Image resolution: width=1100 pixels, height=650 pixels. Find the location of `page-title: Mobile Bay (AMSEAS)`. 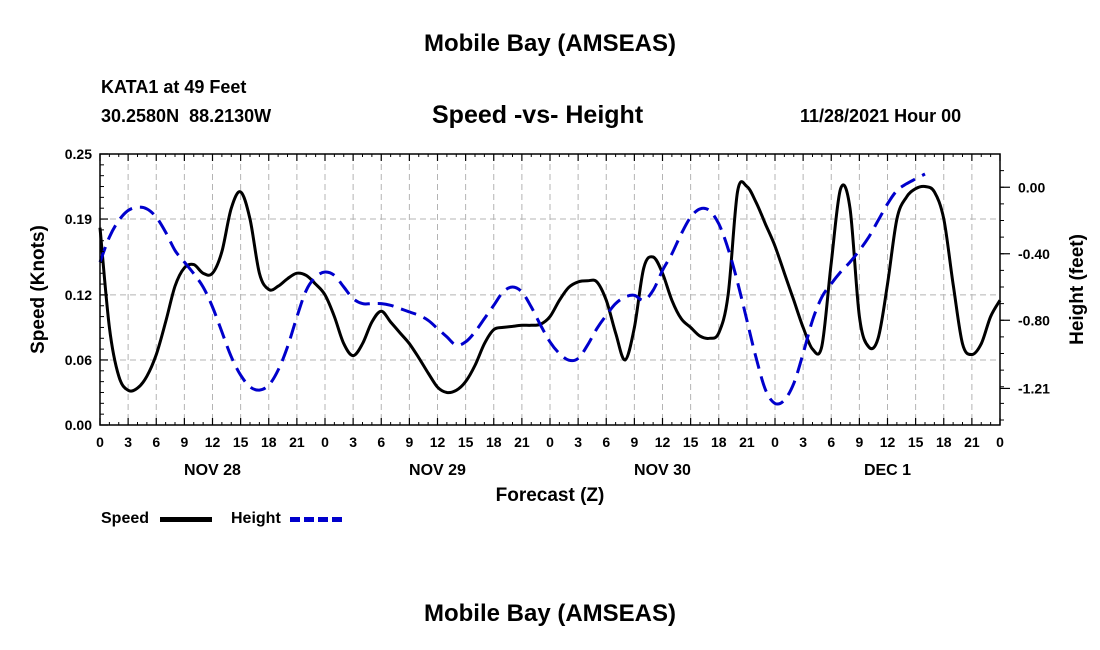

page-title: Mobile Bay (AMSEAS) is located at coordinates (550, 43).